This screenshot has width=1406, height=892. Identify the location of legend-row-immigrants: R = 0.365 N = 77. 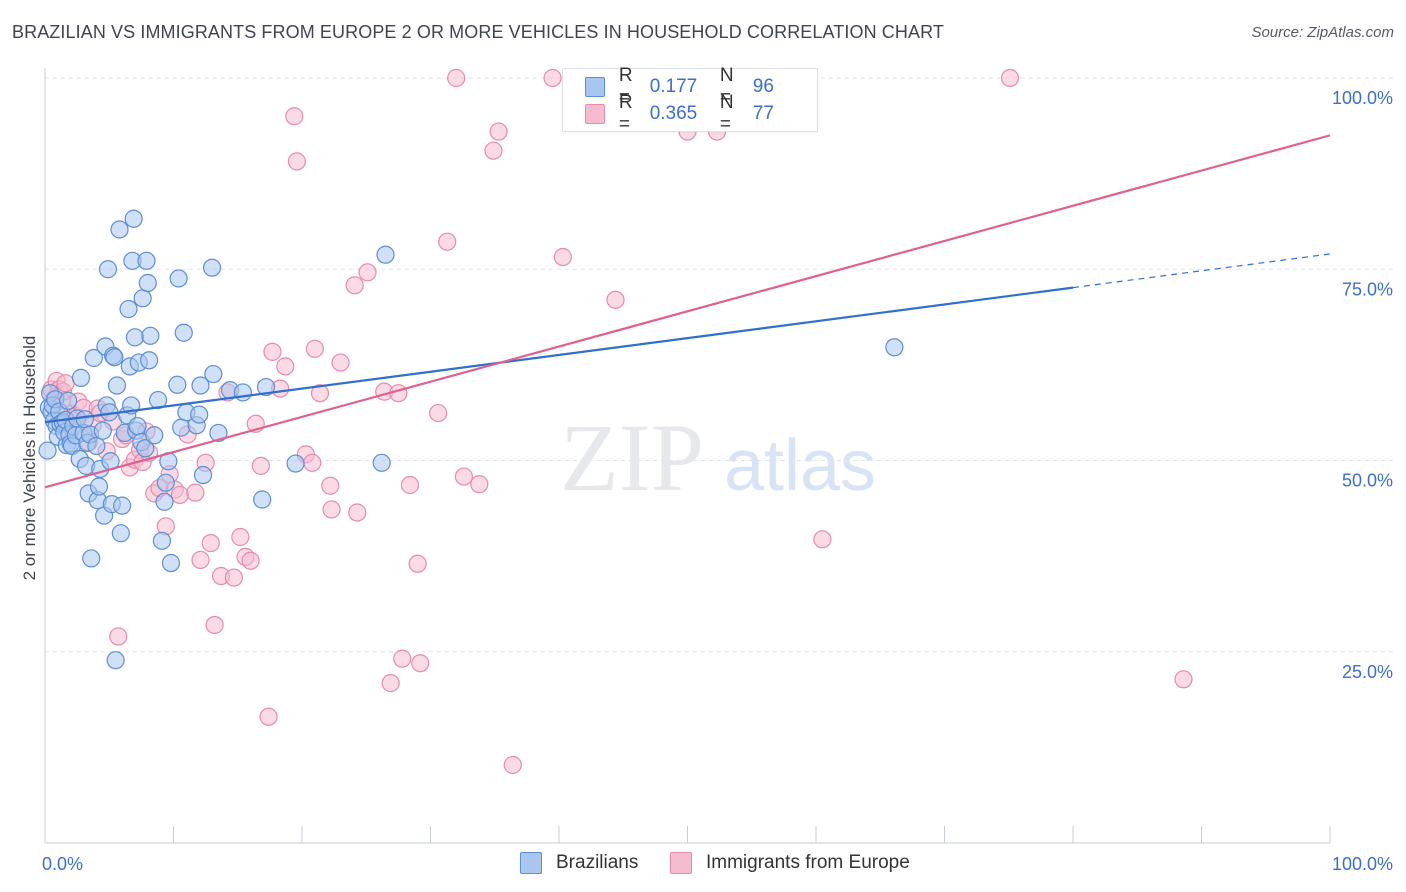
(701, 113).